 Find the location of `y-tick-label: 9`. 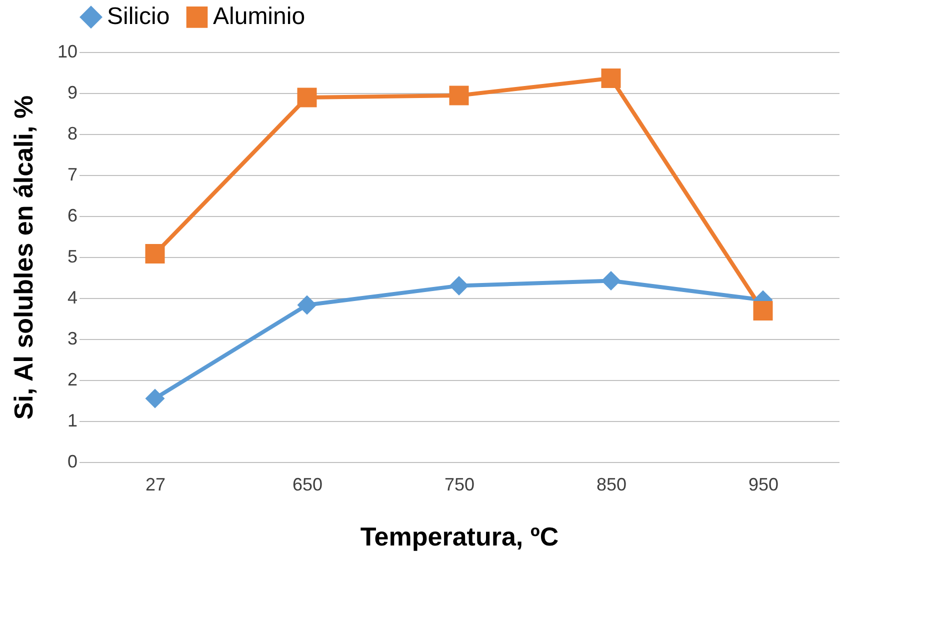

y-tick-label: 9 is located at coordinates (72, 92).